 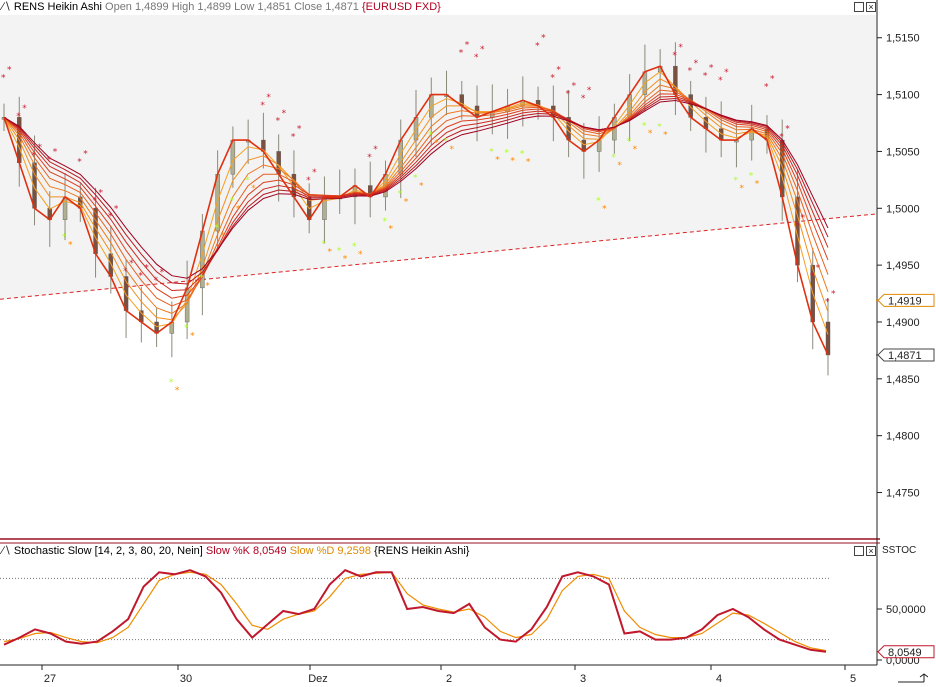 What do you see at coordinates (859, 551) in the screenshot?
I see `stoch-maximize-icon` at bounding box center [859, 551].